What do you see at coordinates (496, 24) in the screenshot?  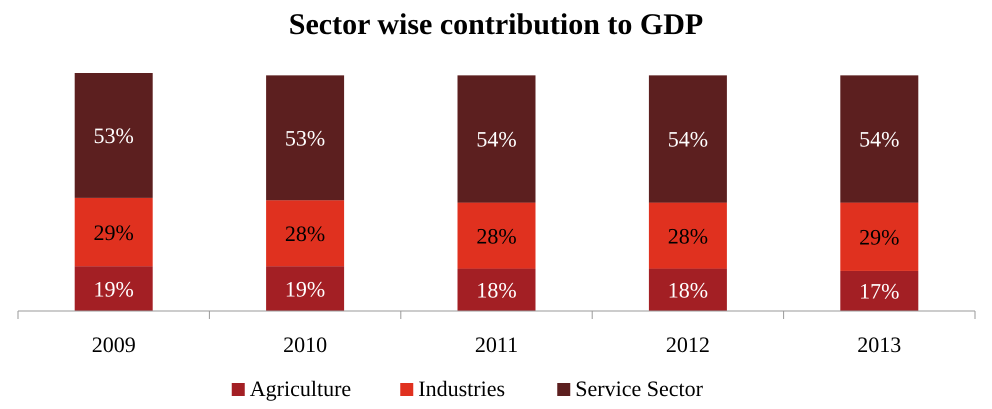 I see `chart-title: Sector wise contribution to GDP` at bounding box center [496, 24].